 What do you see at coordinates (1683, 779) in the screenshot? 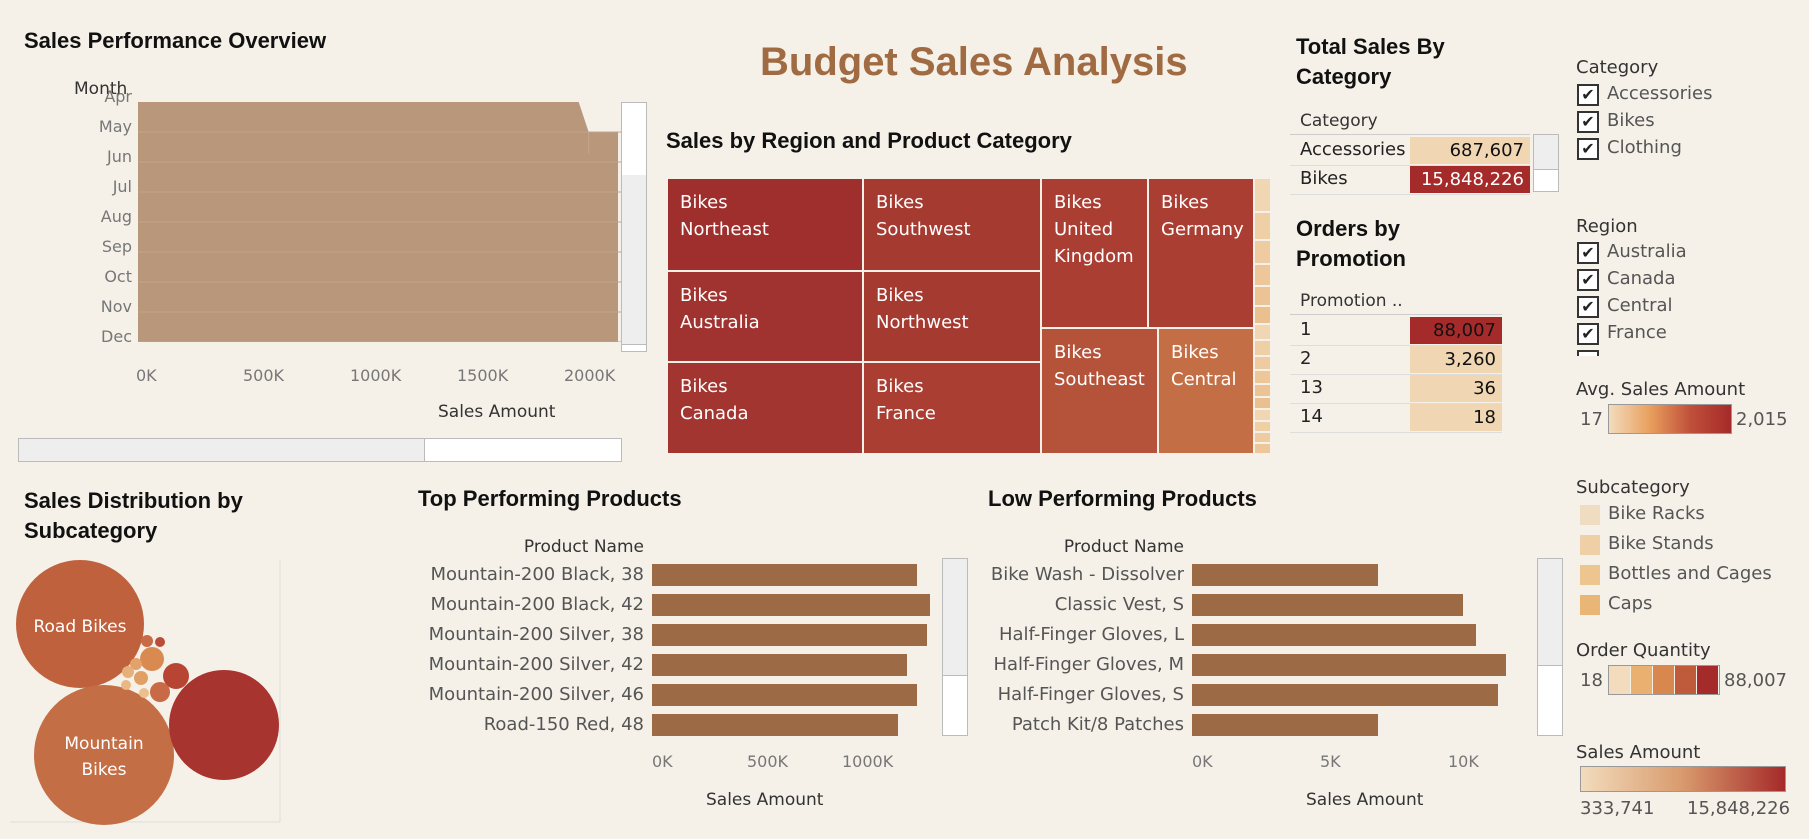
I see `sales-amount-gradient` at bounding box center [1683, 779].